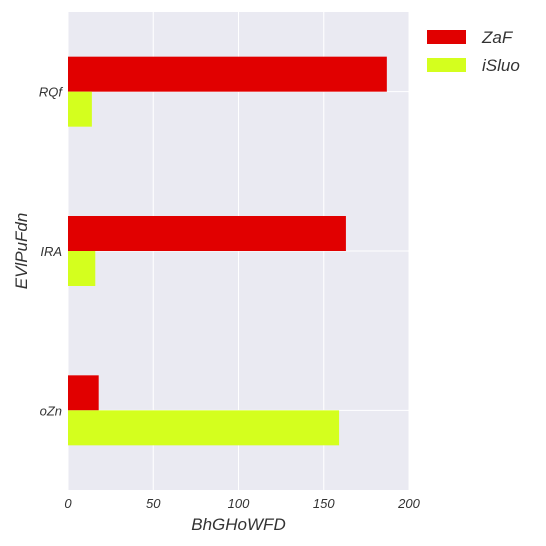 This screenshot has height=546, width=546. What do you see at coordinates (83, 393) in the screenshot?
I see `bar-ZaF-oZn` at bounding box center [83, 393].